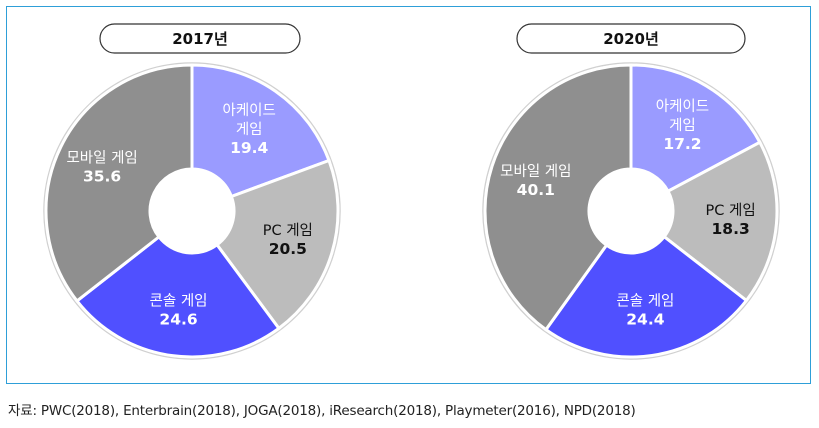 This screenshot has height=428, width=819. Describe the element at coordinates (682, 144) in the screenshot. I see `slice-value-label: 17.2` at that location.